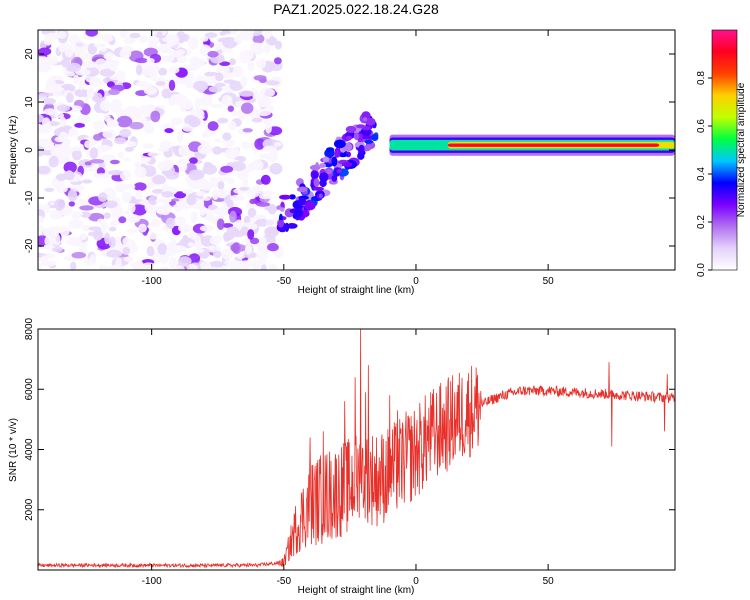 Image resolution: width=750 pixels, height=600 pixels. What do you see at coordinates (284, 581) in the screenshot?
I see `x-tick-label: -50` at bounding box center [284, 581].